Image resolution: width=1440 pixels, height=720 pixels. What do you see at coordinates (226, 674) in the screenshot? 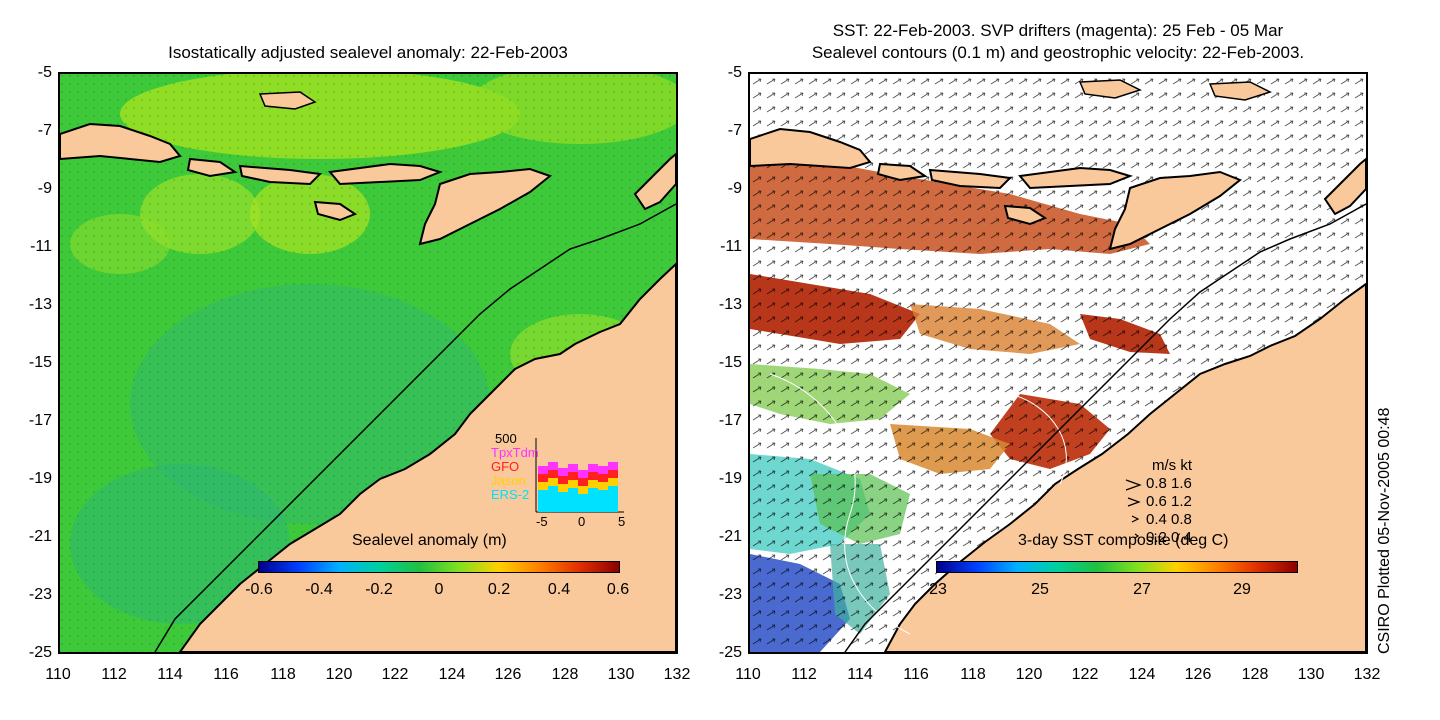
I see `x-tick-left: 116` at bounding box center [226, 674].